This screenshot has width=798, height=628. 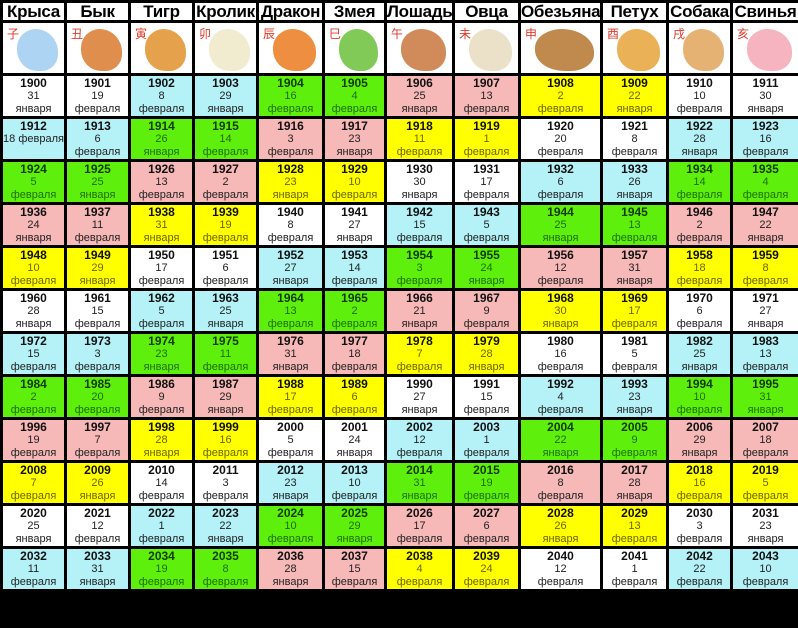 I want to click on year-value: 2001, so click(x=354, y=426).